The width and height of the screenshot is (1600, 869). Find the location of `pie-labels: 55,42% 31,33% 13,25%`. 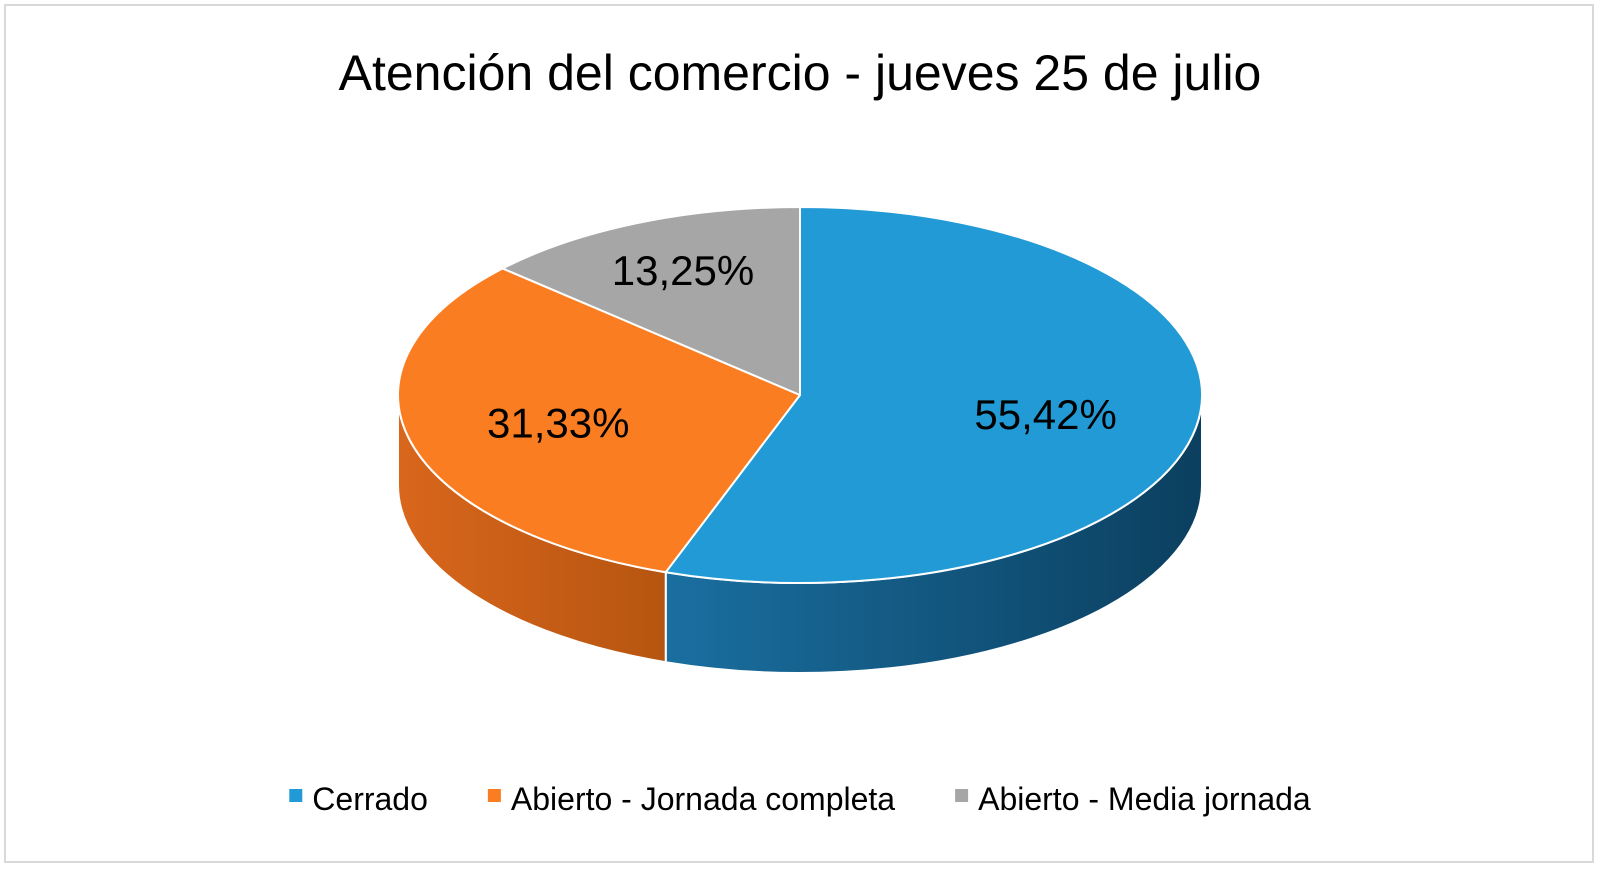

pie-labels: 55,42% 31,33% 13,25% is located at coordinates (802, 346).